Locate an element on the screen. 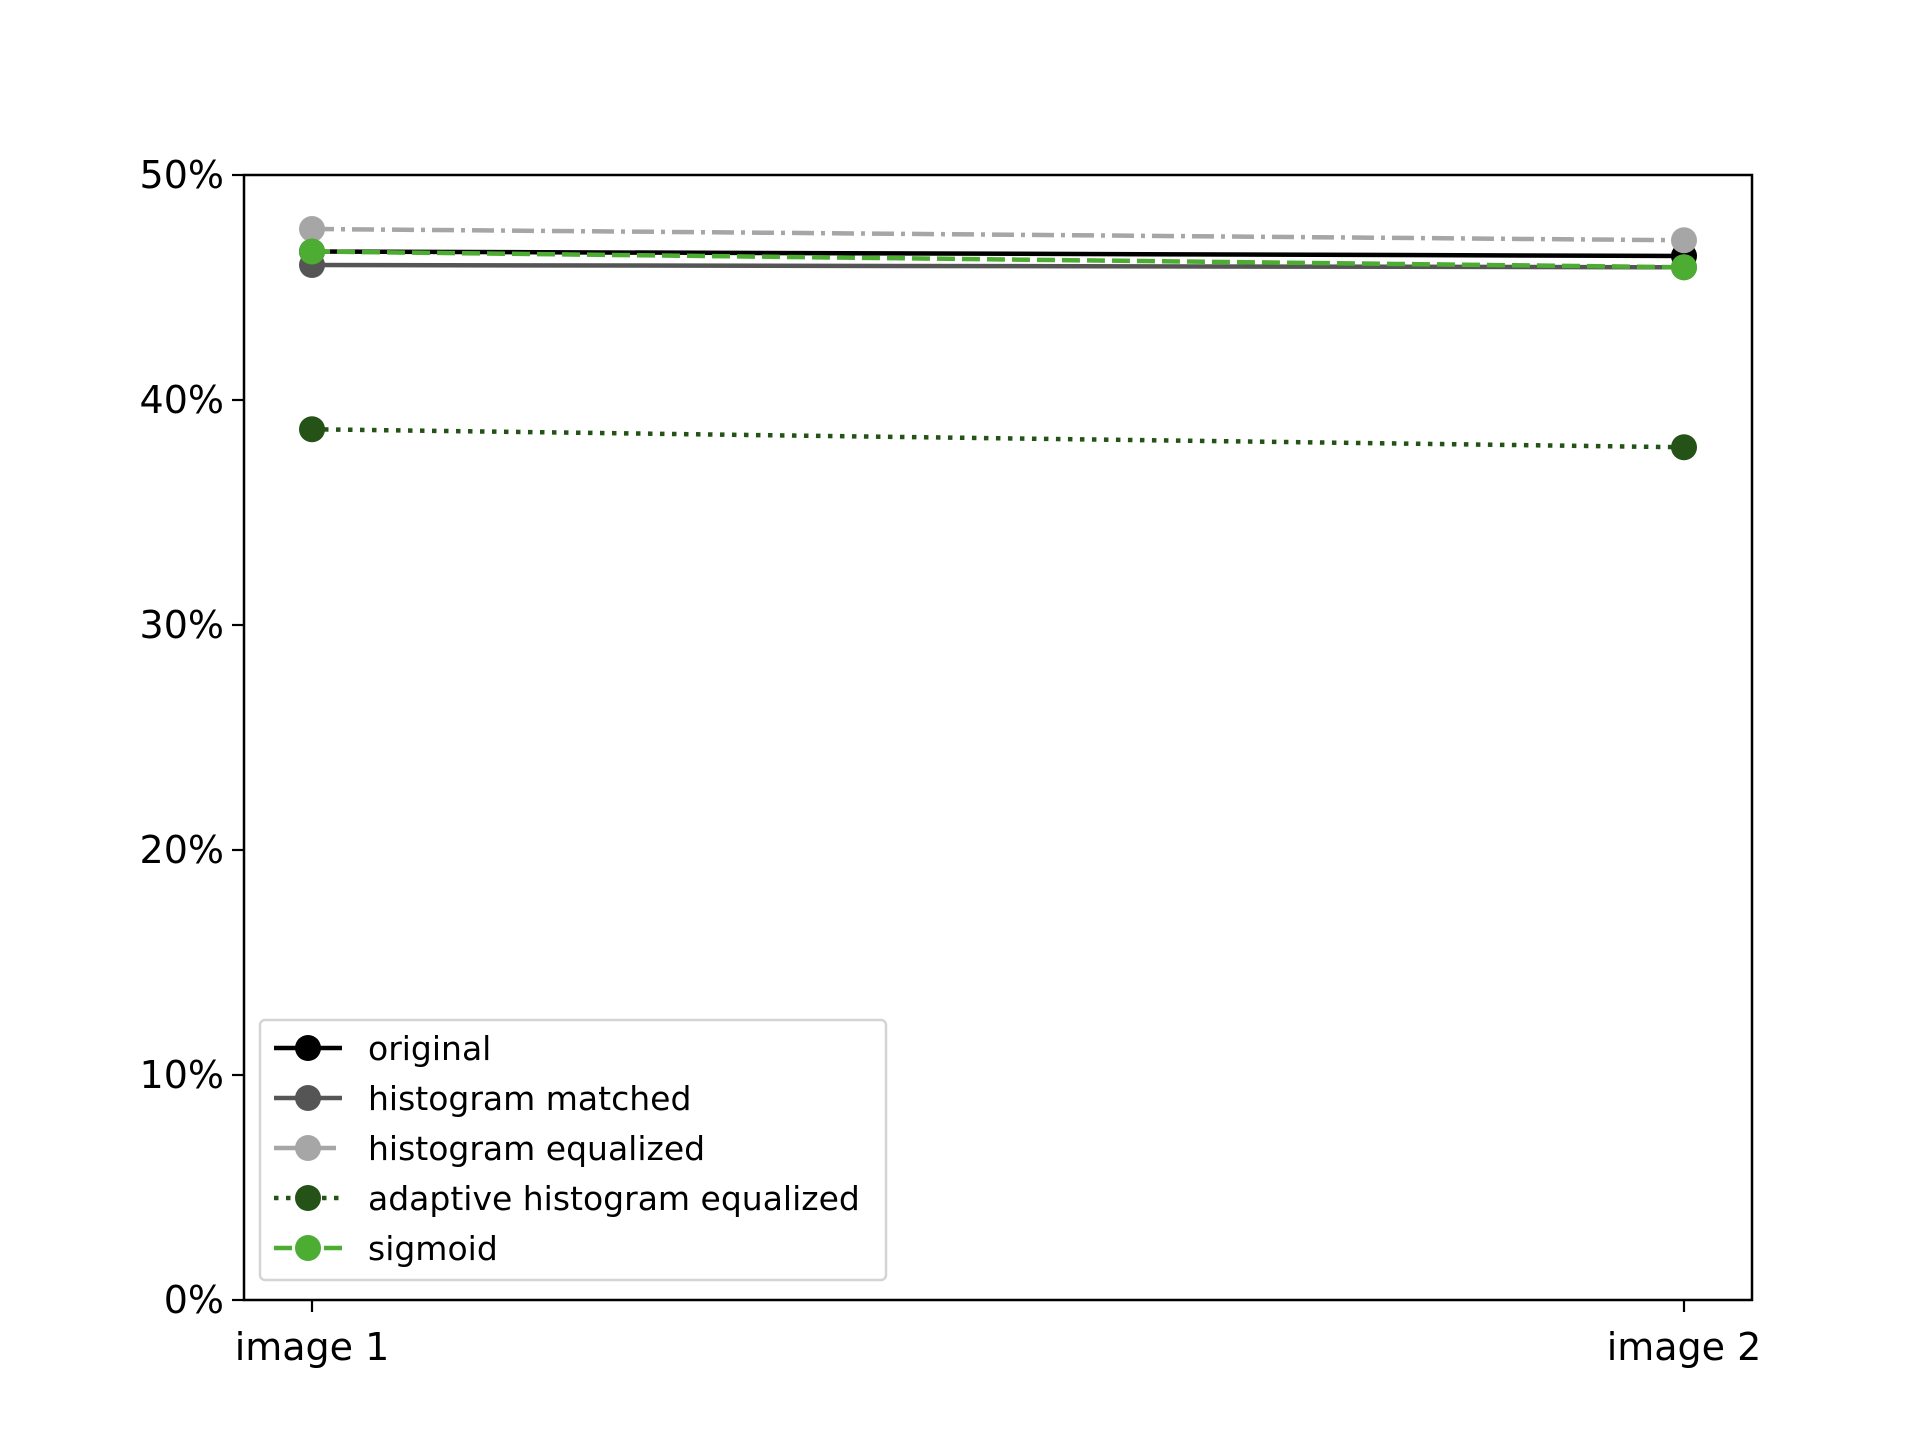 This screenshot has width=1920, height=1440. legend-label: original is located at coordinates (429, 1048).